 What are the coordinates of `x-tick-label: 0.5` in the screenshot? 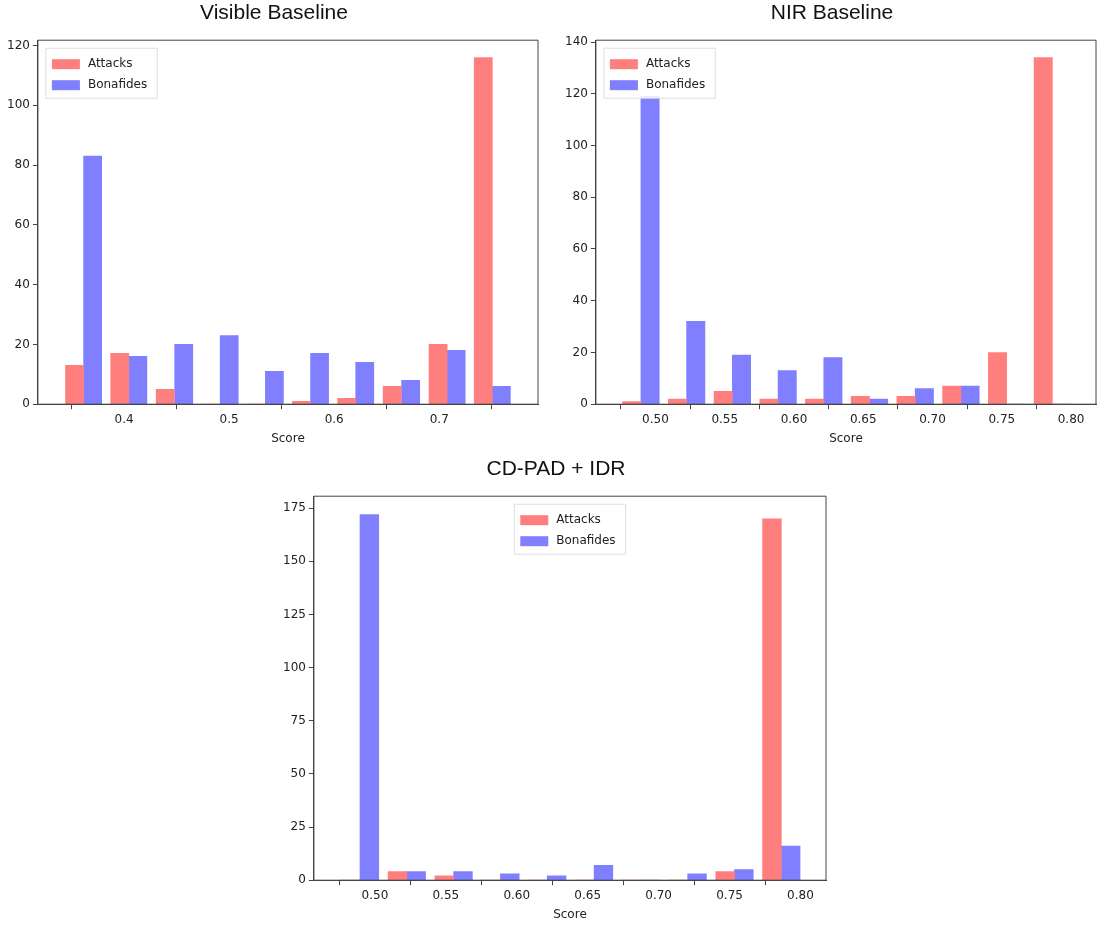 It's located at (229, 418).